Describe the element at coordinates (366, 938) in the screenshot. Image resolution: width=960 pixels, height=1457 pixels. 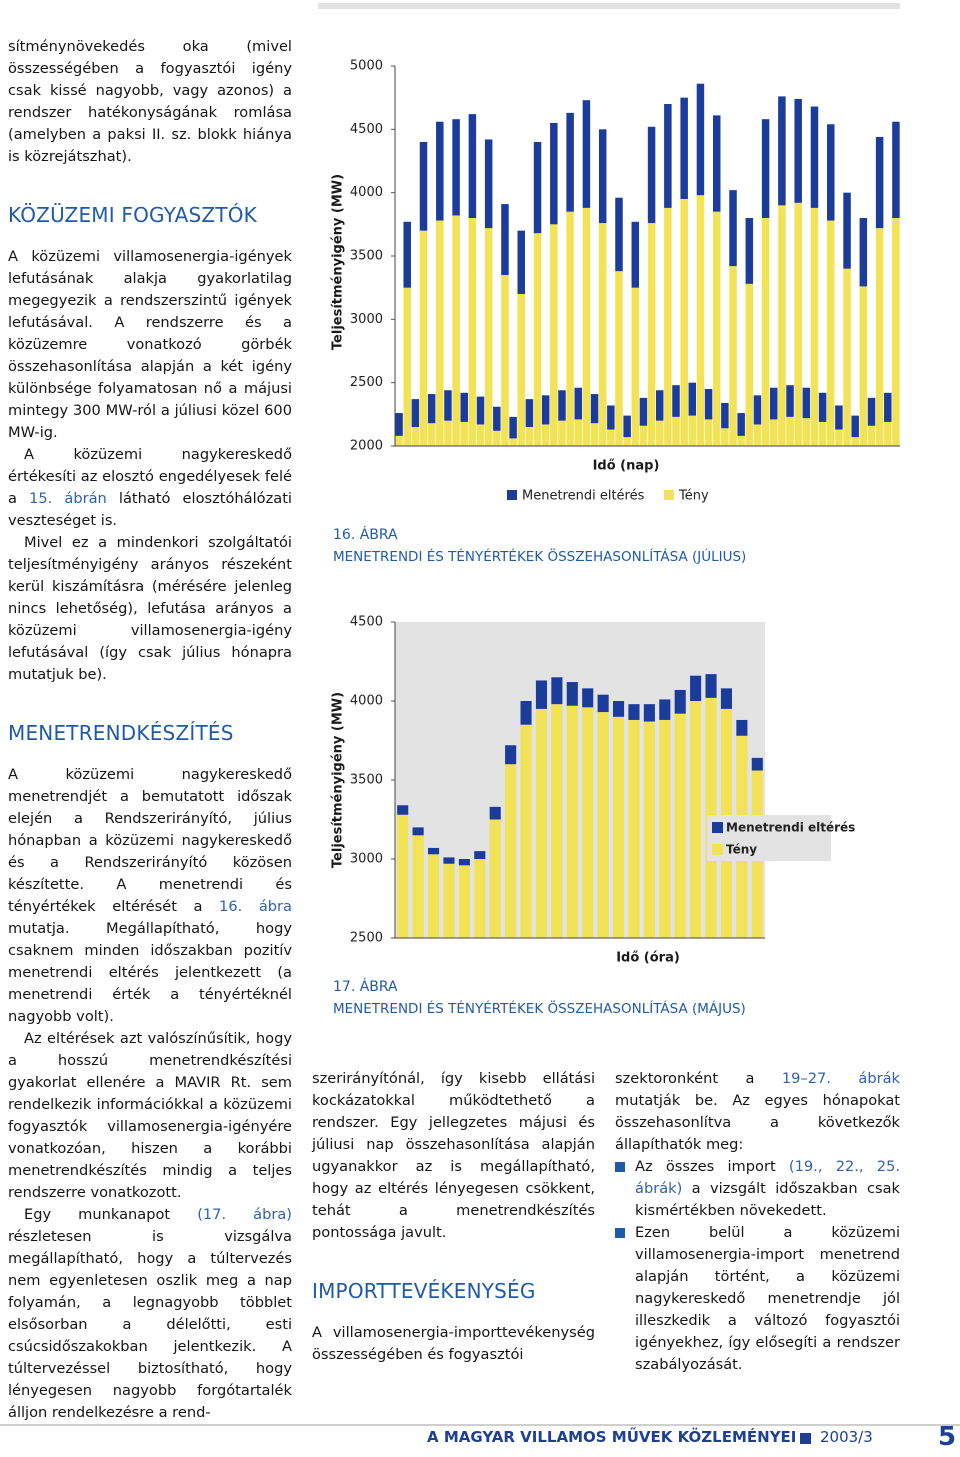
I see `y-tick-label: 2500` at that location.